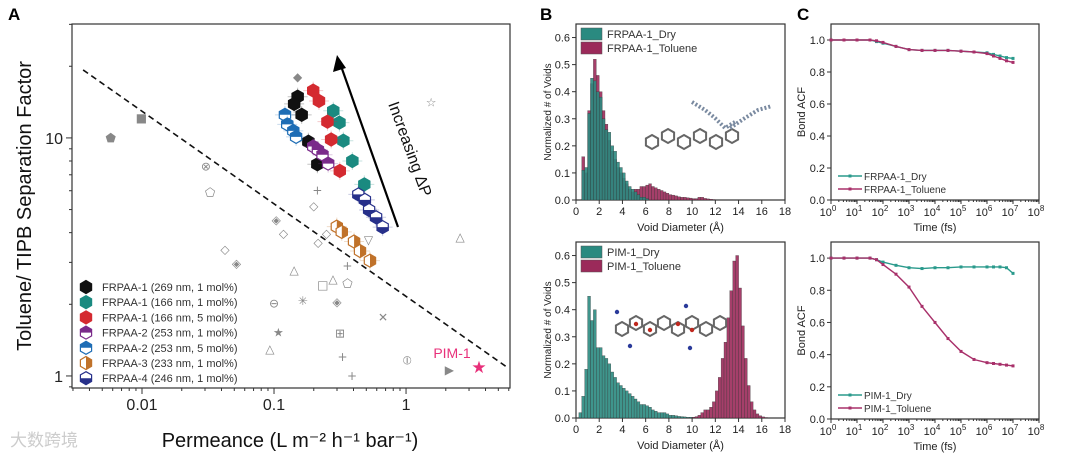 Image resolution: width=1080 pixels, height=461 pixels. I want to click on x-tick-label: 10⁵, so click(958, 211).